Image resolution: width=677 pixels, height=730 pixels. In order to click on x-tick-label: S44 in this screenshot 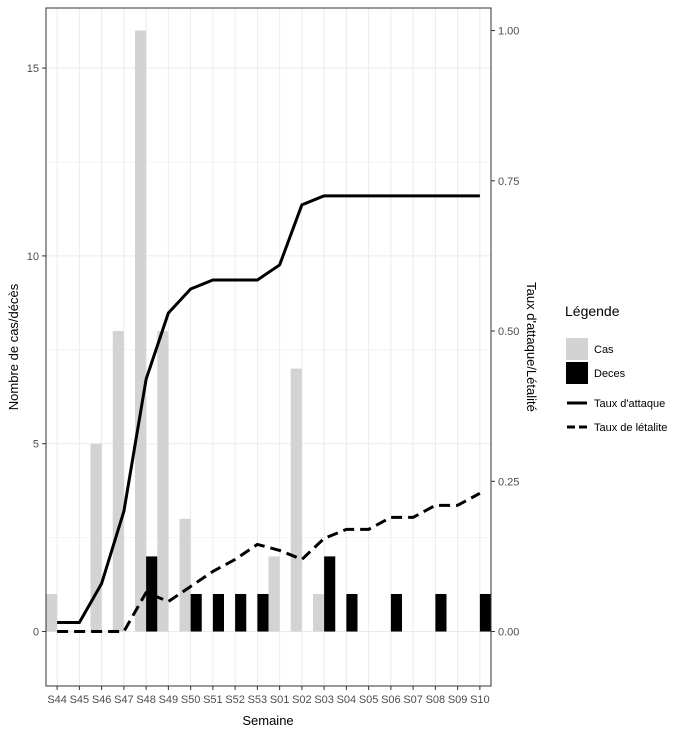, I will do `click(57, 700)`.